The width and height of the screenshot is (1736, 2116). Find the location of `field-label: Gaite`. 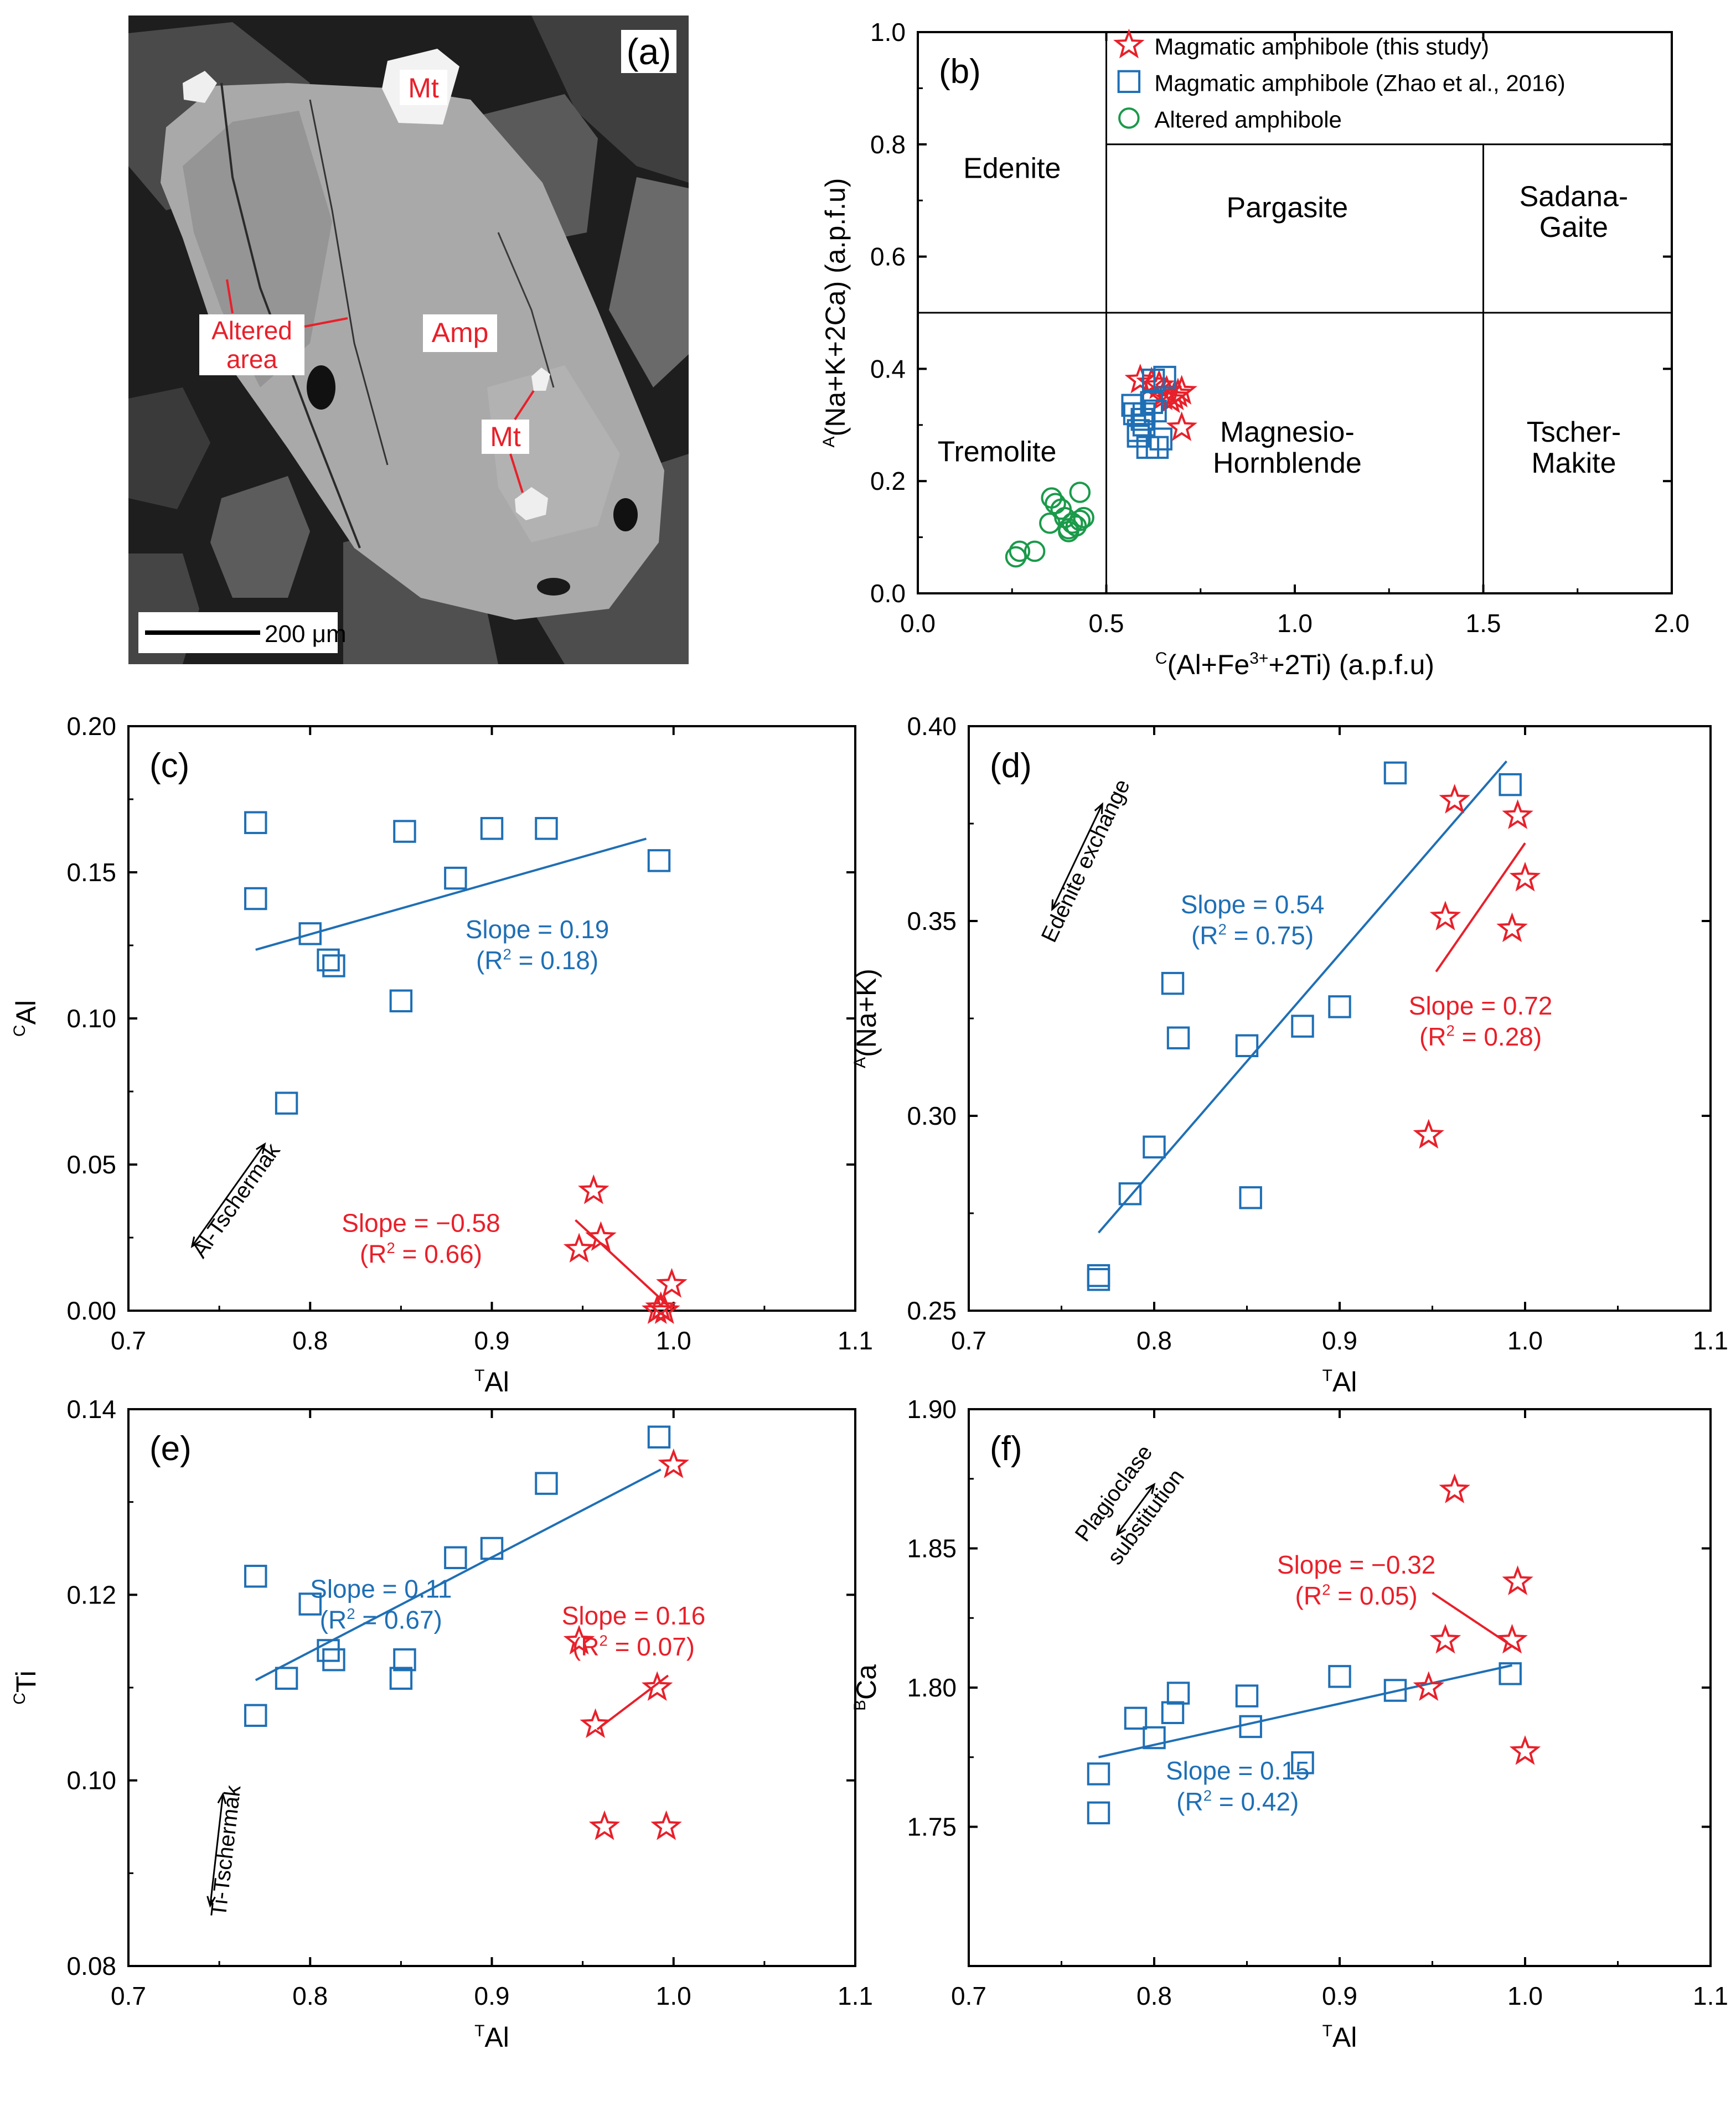

field-label: Gaite is located at coordinates (1574, 227).